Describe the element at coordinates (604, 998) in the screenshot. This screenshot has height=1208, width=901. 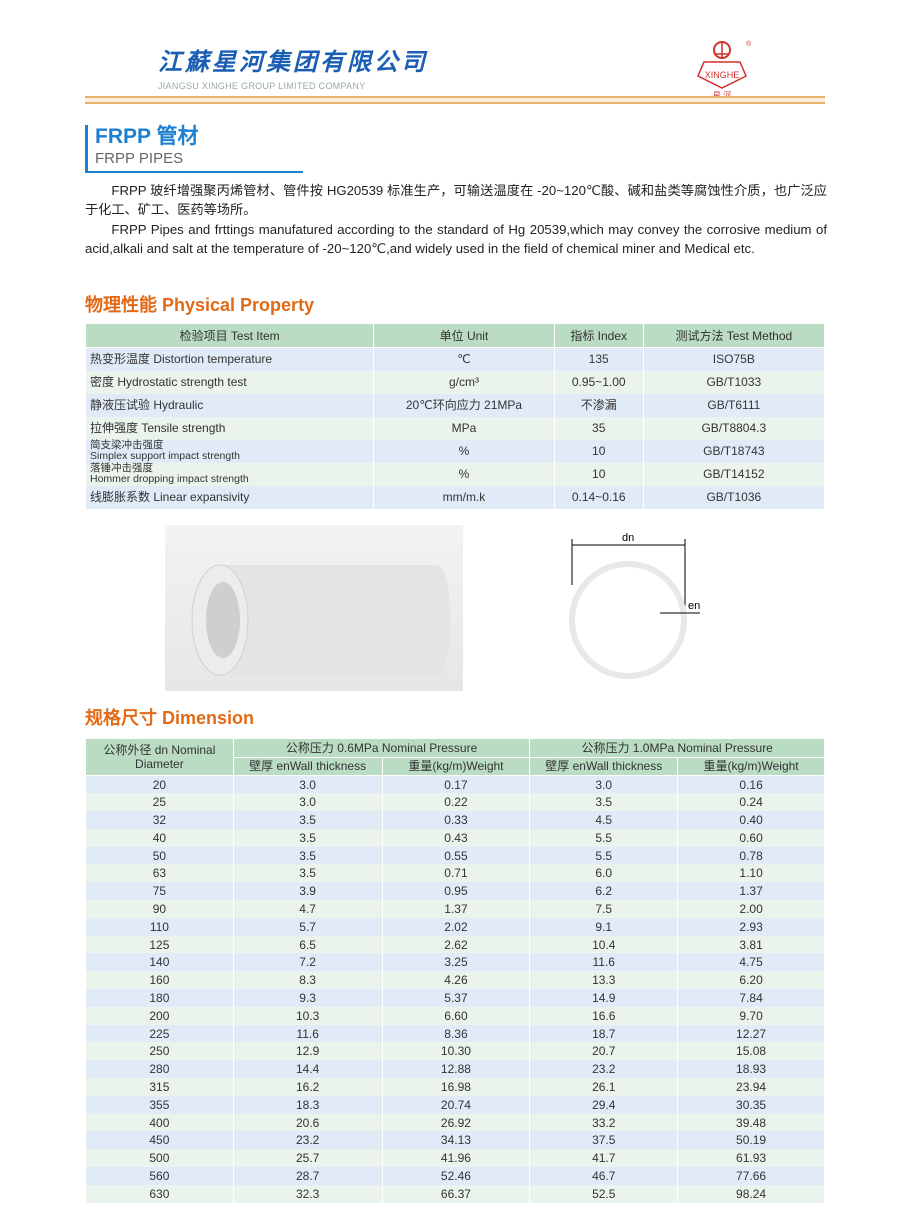
I see `dimension-cell: 14.9` at that location.